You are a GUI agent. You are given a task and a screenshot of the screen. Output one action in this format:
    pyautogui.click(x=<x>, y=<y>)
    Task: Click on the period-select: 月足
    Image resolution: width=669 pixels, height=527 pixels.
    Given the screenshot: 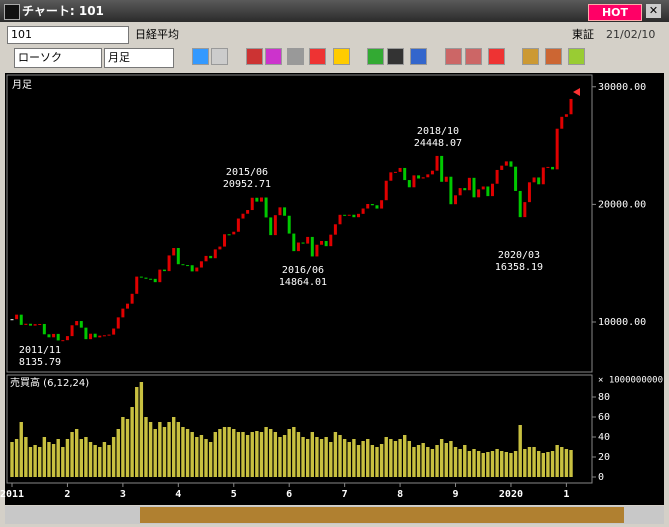 What is the action you would take?
    pyautogui.click(x=139, y=58)
    